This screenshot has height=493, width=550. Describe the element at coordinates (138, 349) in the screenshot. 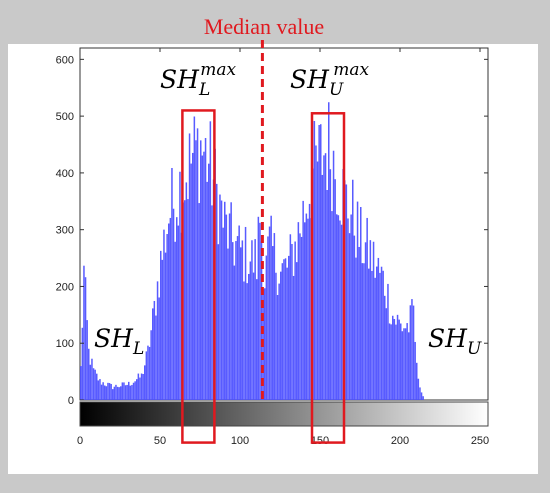

I see `sh-l-sub: L` at that location.